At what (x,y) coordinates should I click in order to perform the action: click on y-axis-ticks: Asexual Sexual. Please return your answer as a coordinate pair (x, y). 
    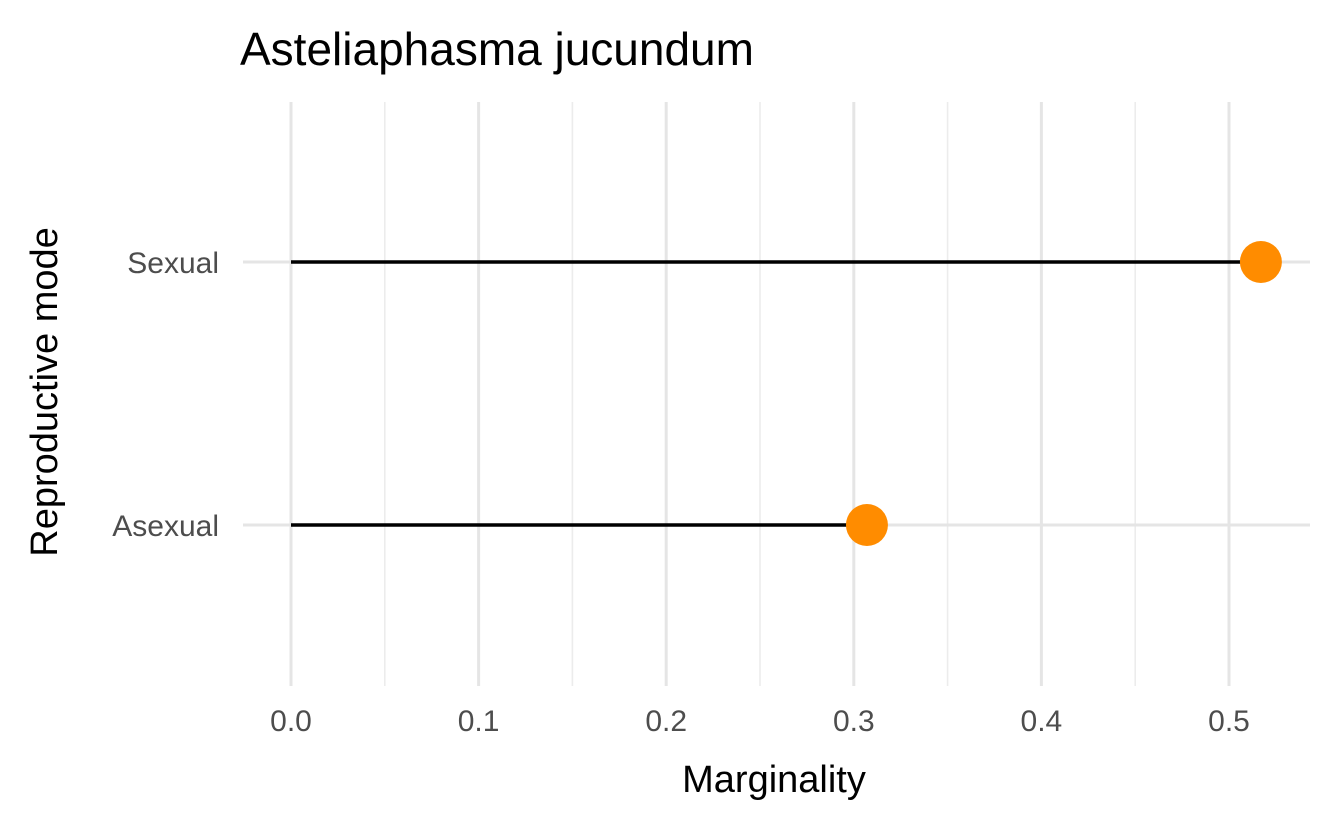
    Looking at the image, I should click on (165, 395).